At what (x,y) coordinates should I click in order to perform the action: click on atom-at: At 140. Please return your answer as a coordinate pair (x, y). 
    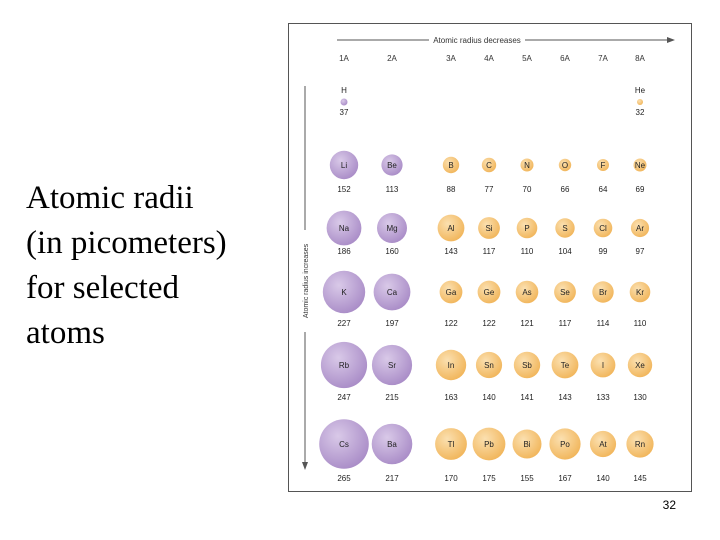
    Looking at the image, I should click on (603, 456).